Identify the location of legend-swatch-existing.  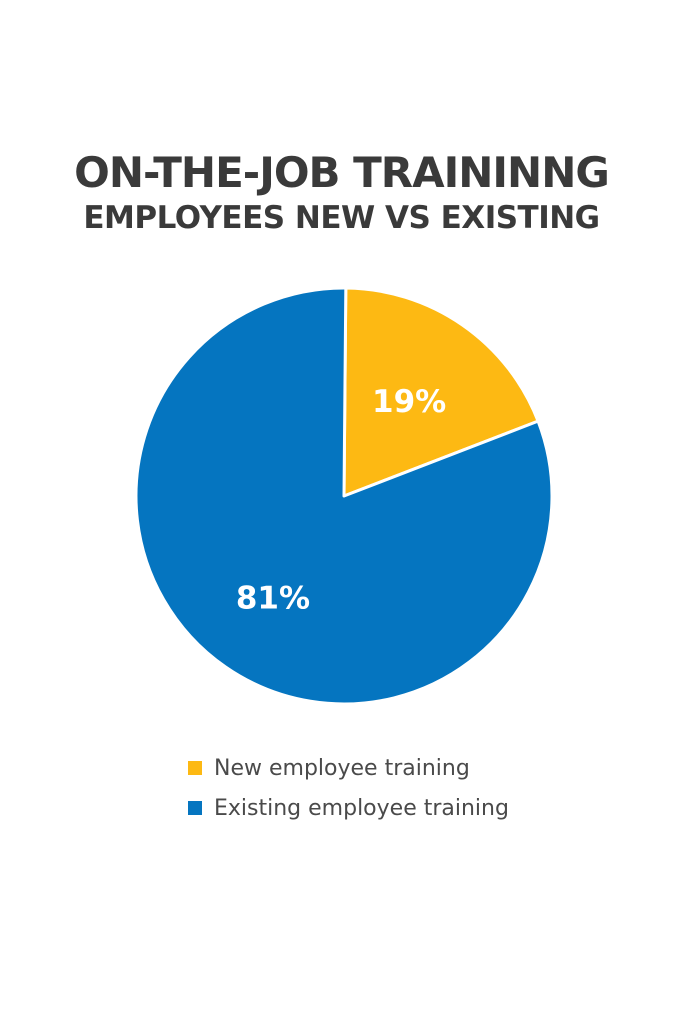
(195, 808).